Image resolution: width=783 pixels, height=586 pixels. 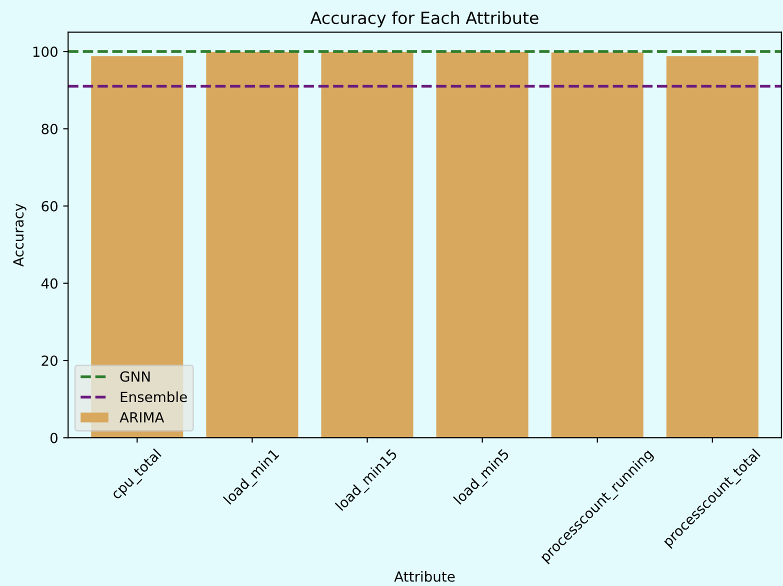 I want to click on y-tick-label: 100, so click(x=45, y=52).